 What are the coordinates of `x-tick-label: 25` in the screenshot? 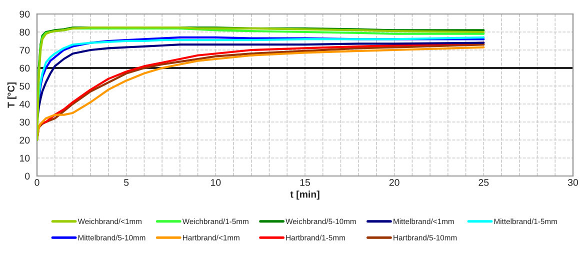 It's located at (483, 182).